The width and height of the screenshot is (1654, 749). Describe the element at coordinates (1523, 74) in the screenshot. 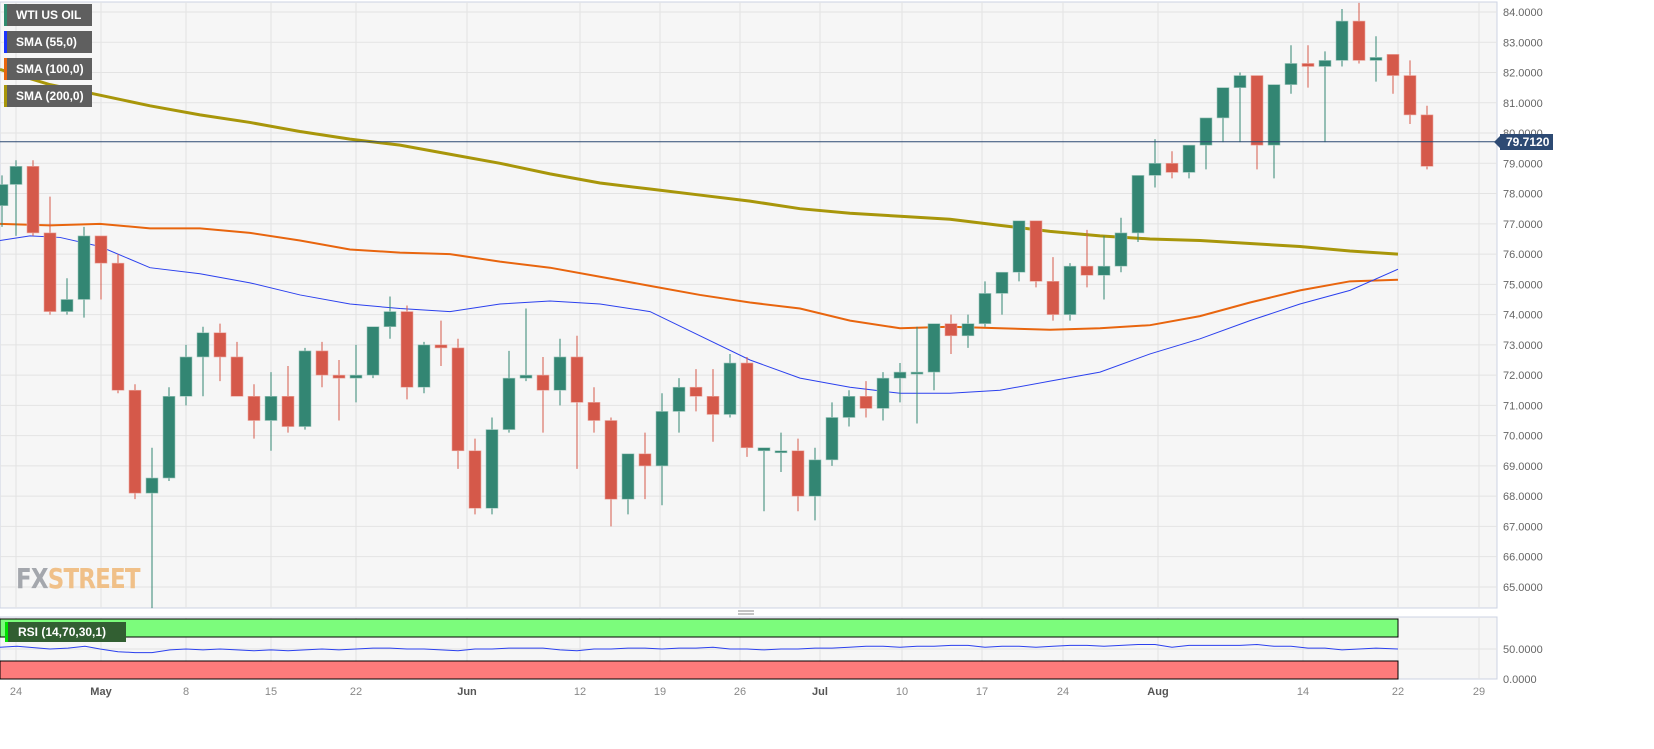

I see `y-axis-label: 82.0000` at that location.